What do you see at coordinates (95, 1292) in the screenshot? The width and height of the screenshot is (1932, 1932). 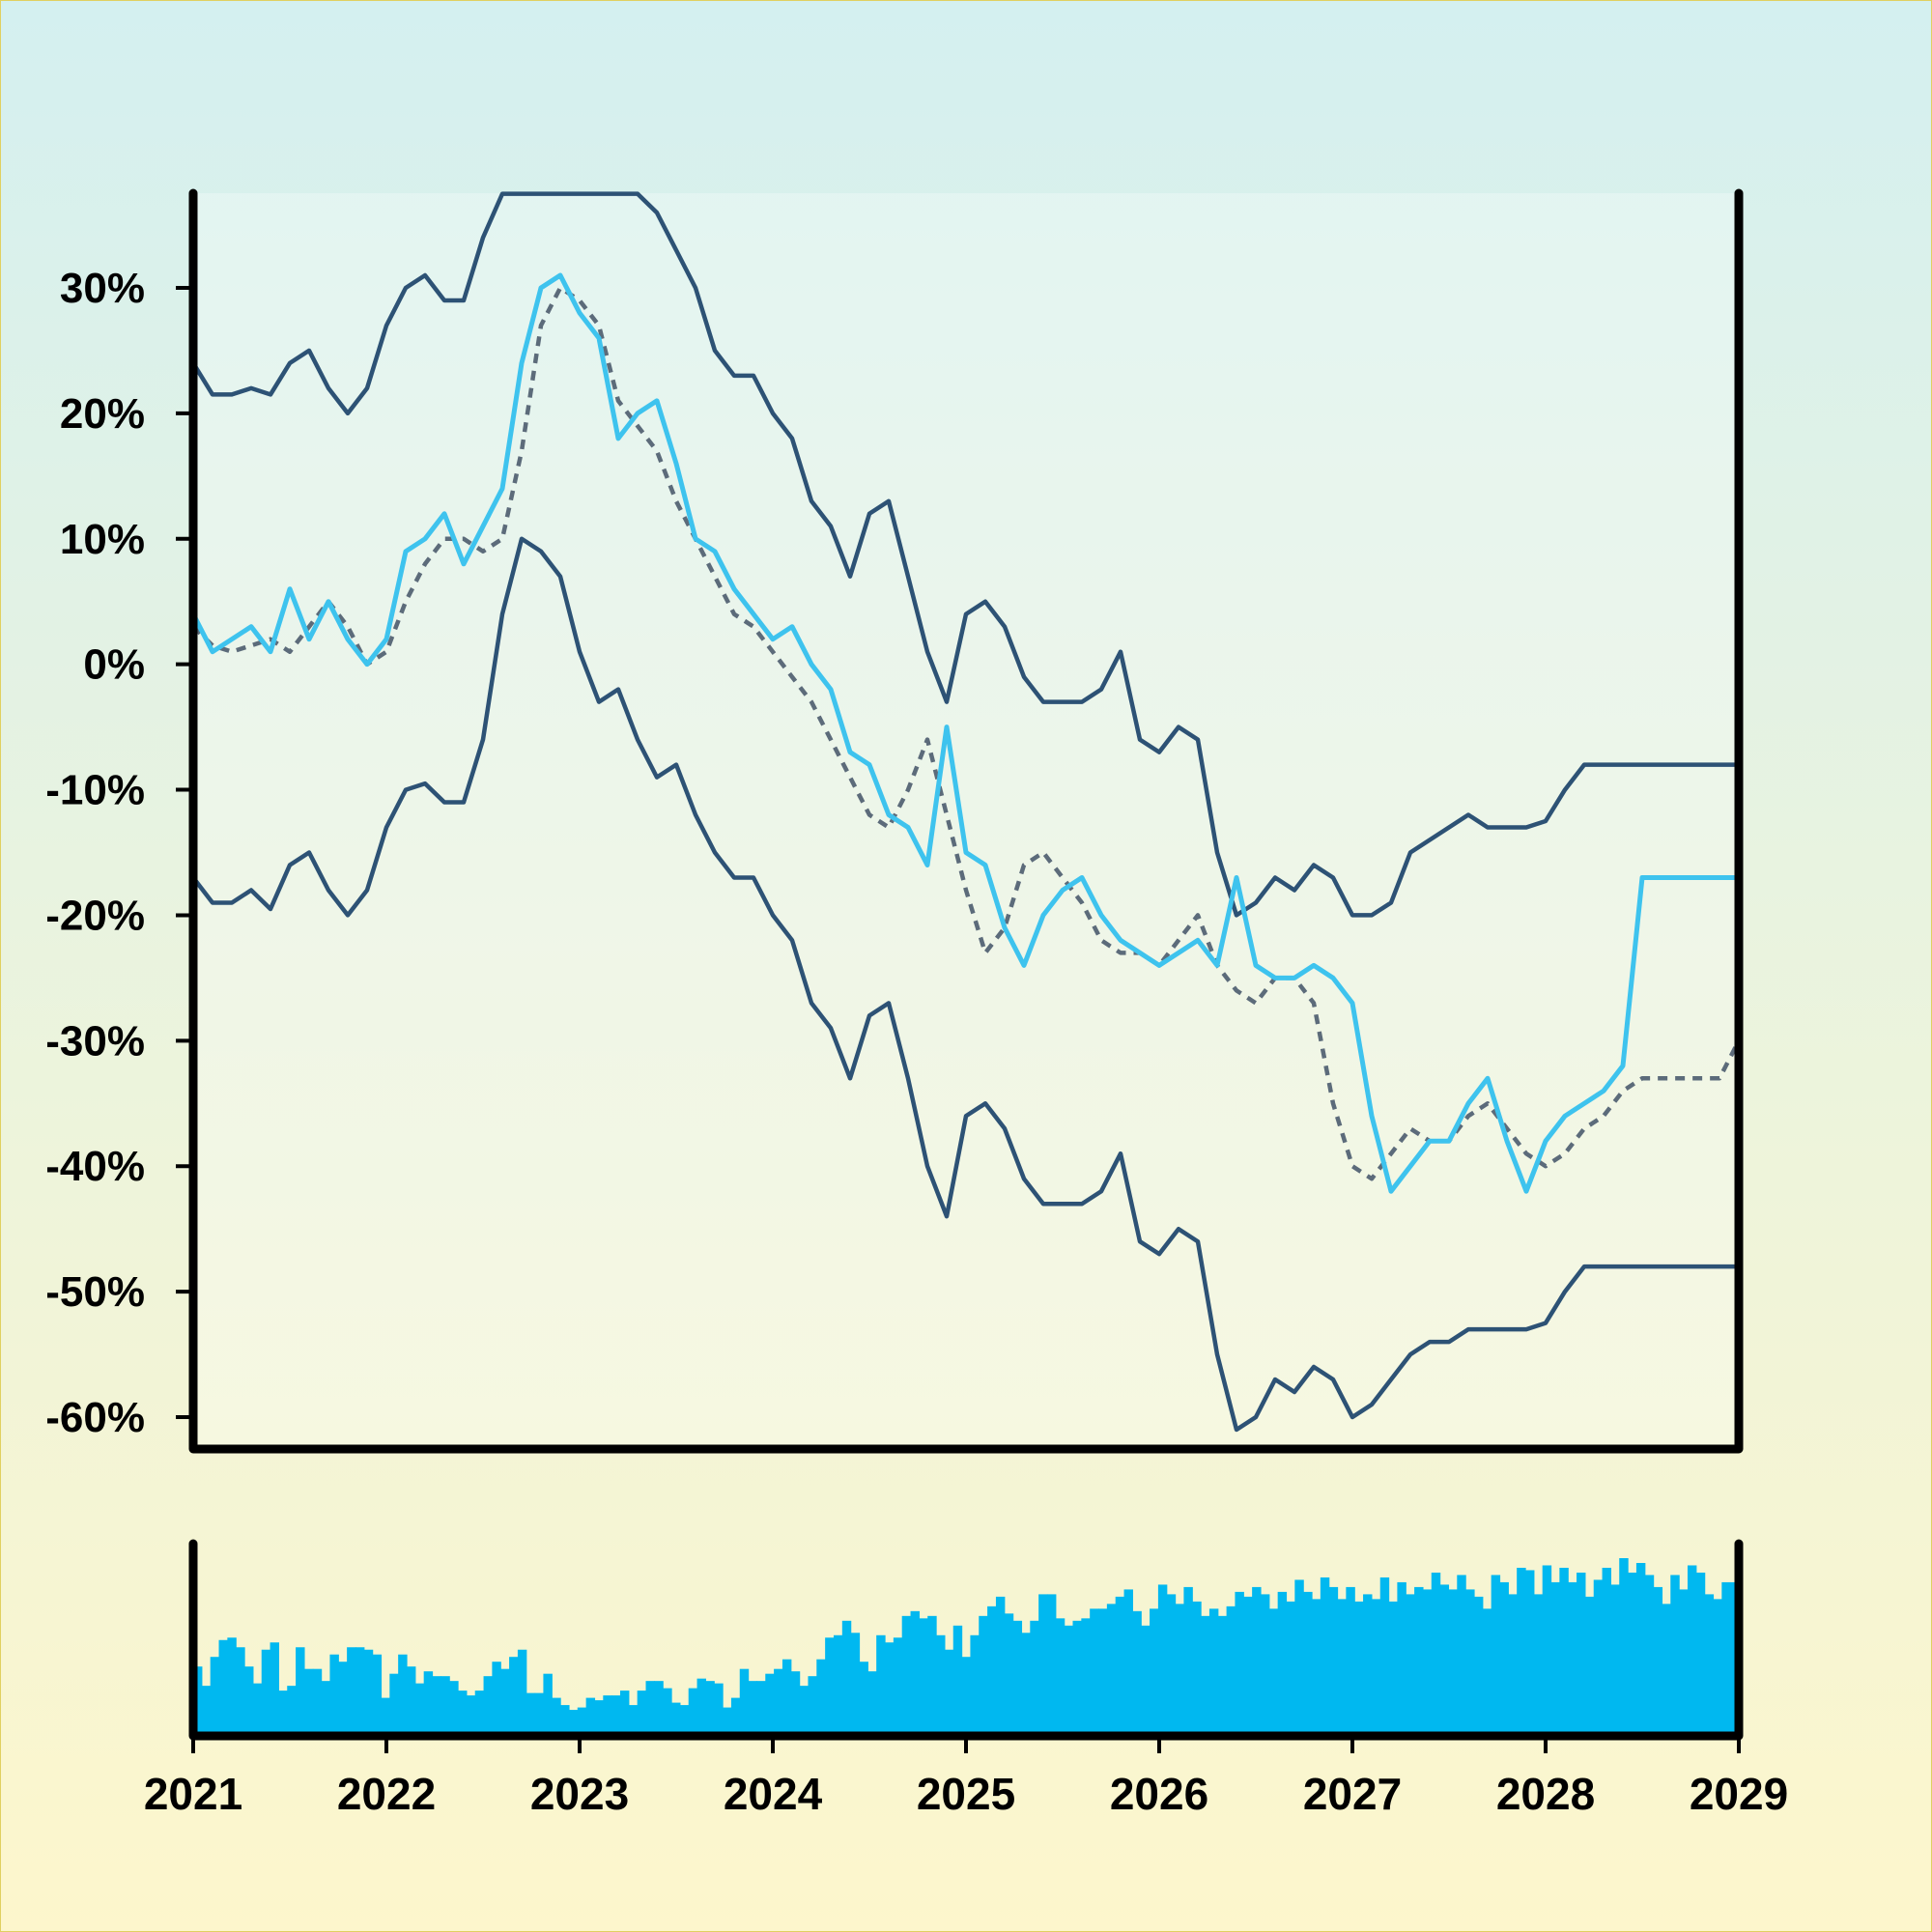 I see `y-tick-label: -50%` at bounding box center [95, 1292].